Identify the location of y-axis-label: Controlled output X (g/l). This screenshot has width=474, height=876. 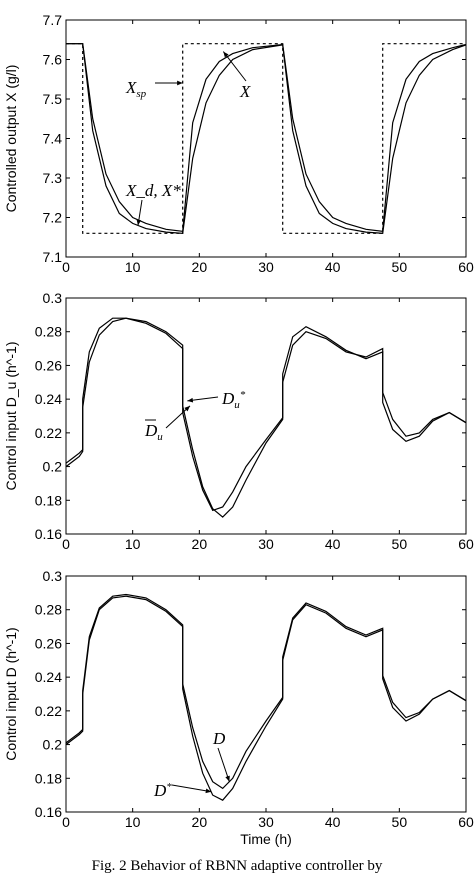
(11, 139).